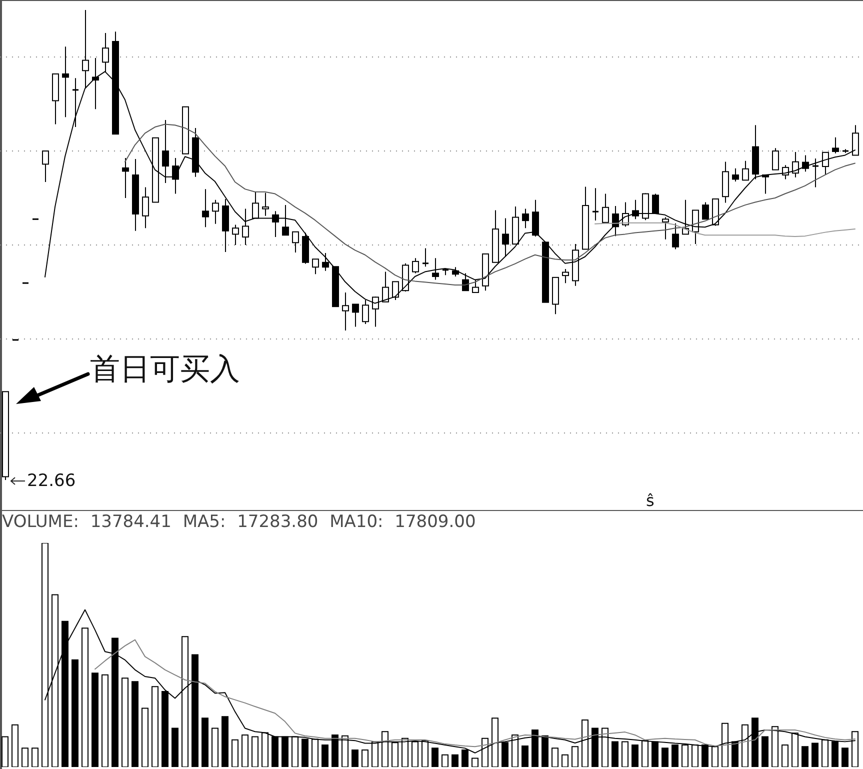  I want to click on annotation: 22.66, so click(51, 481).